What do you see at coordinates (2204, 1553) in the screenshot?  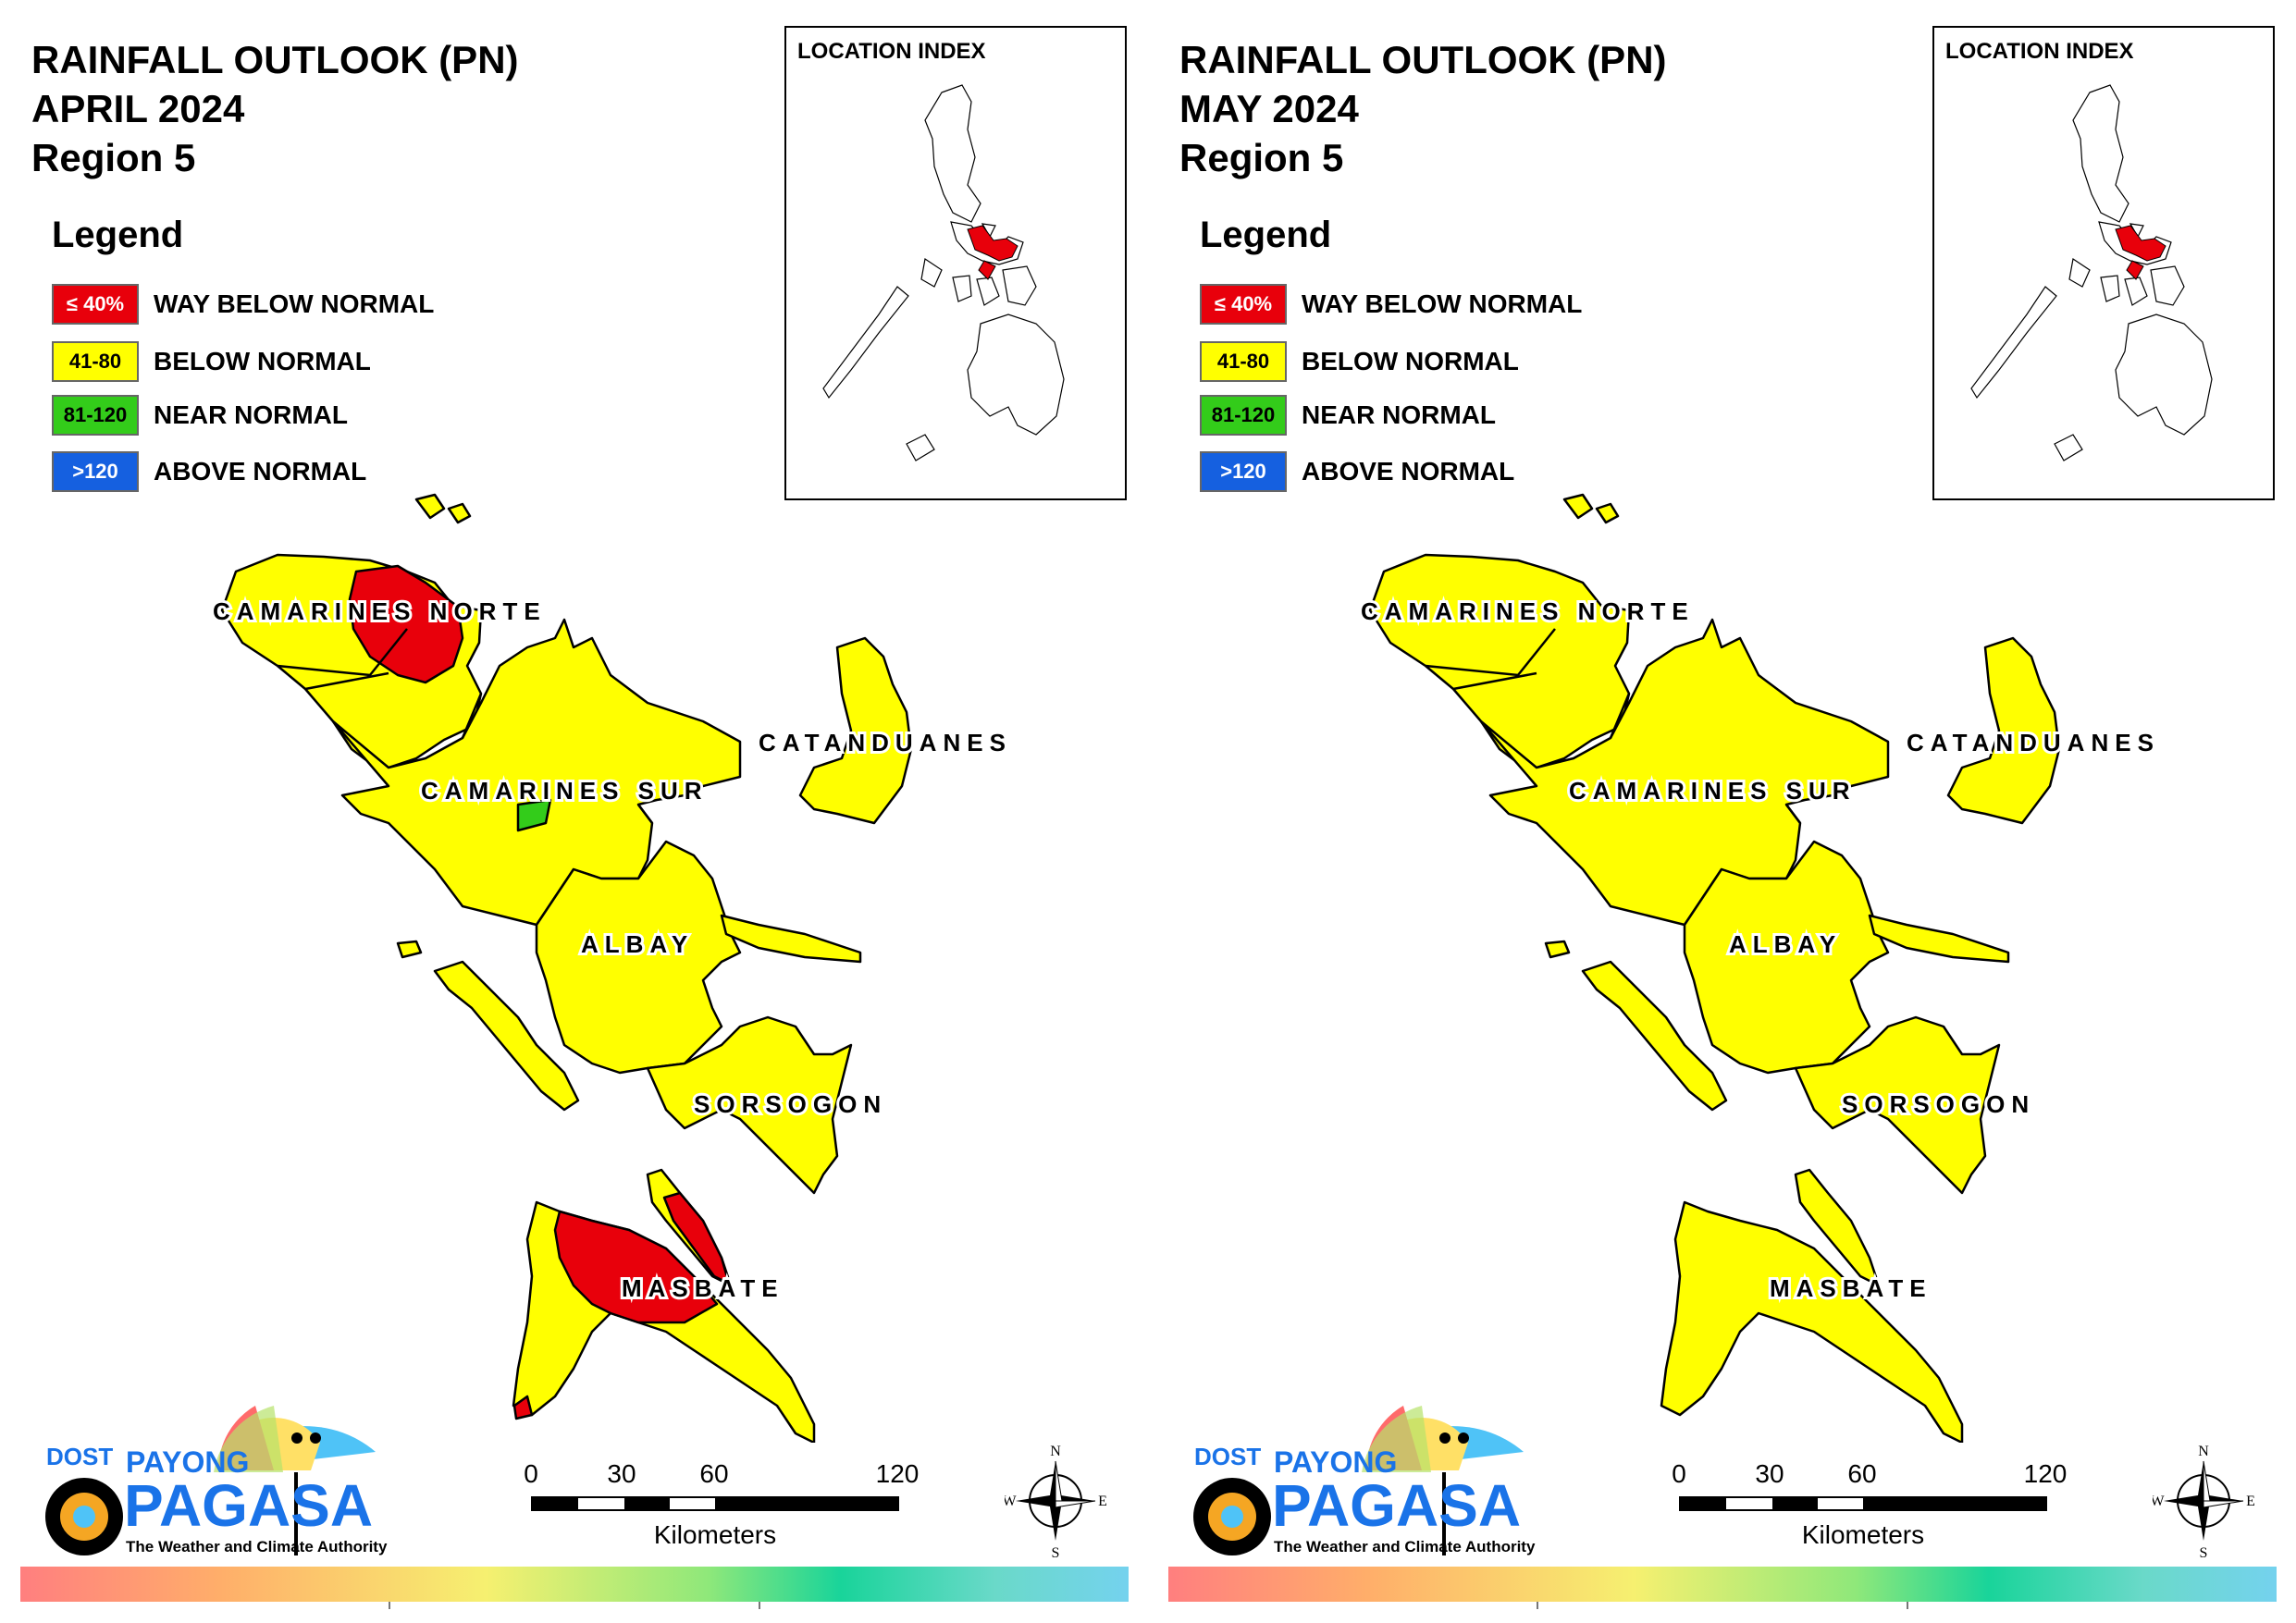 I see `compass-s: S` at bounding box center [2204, 1553].